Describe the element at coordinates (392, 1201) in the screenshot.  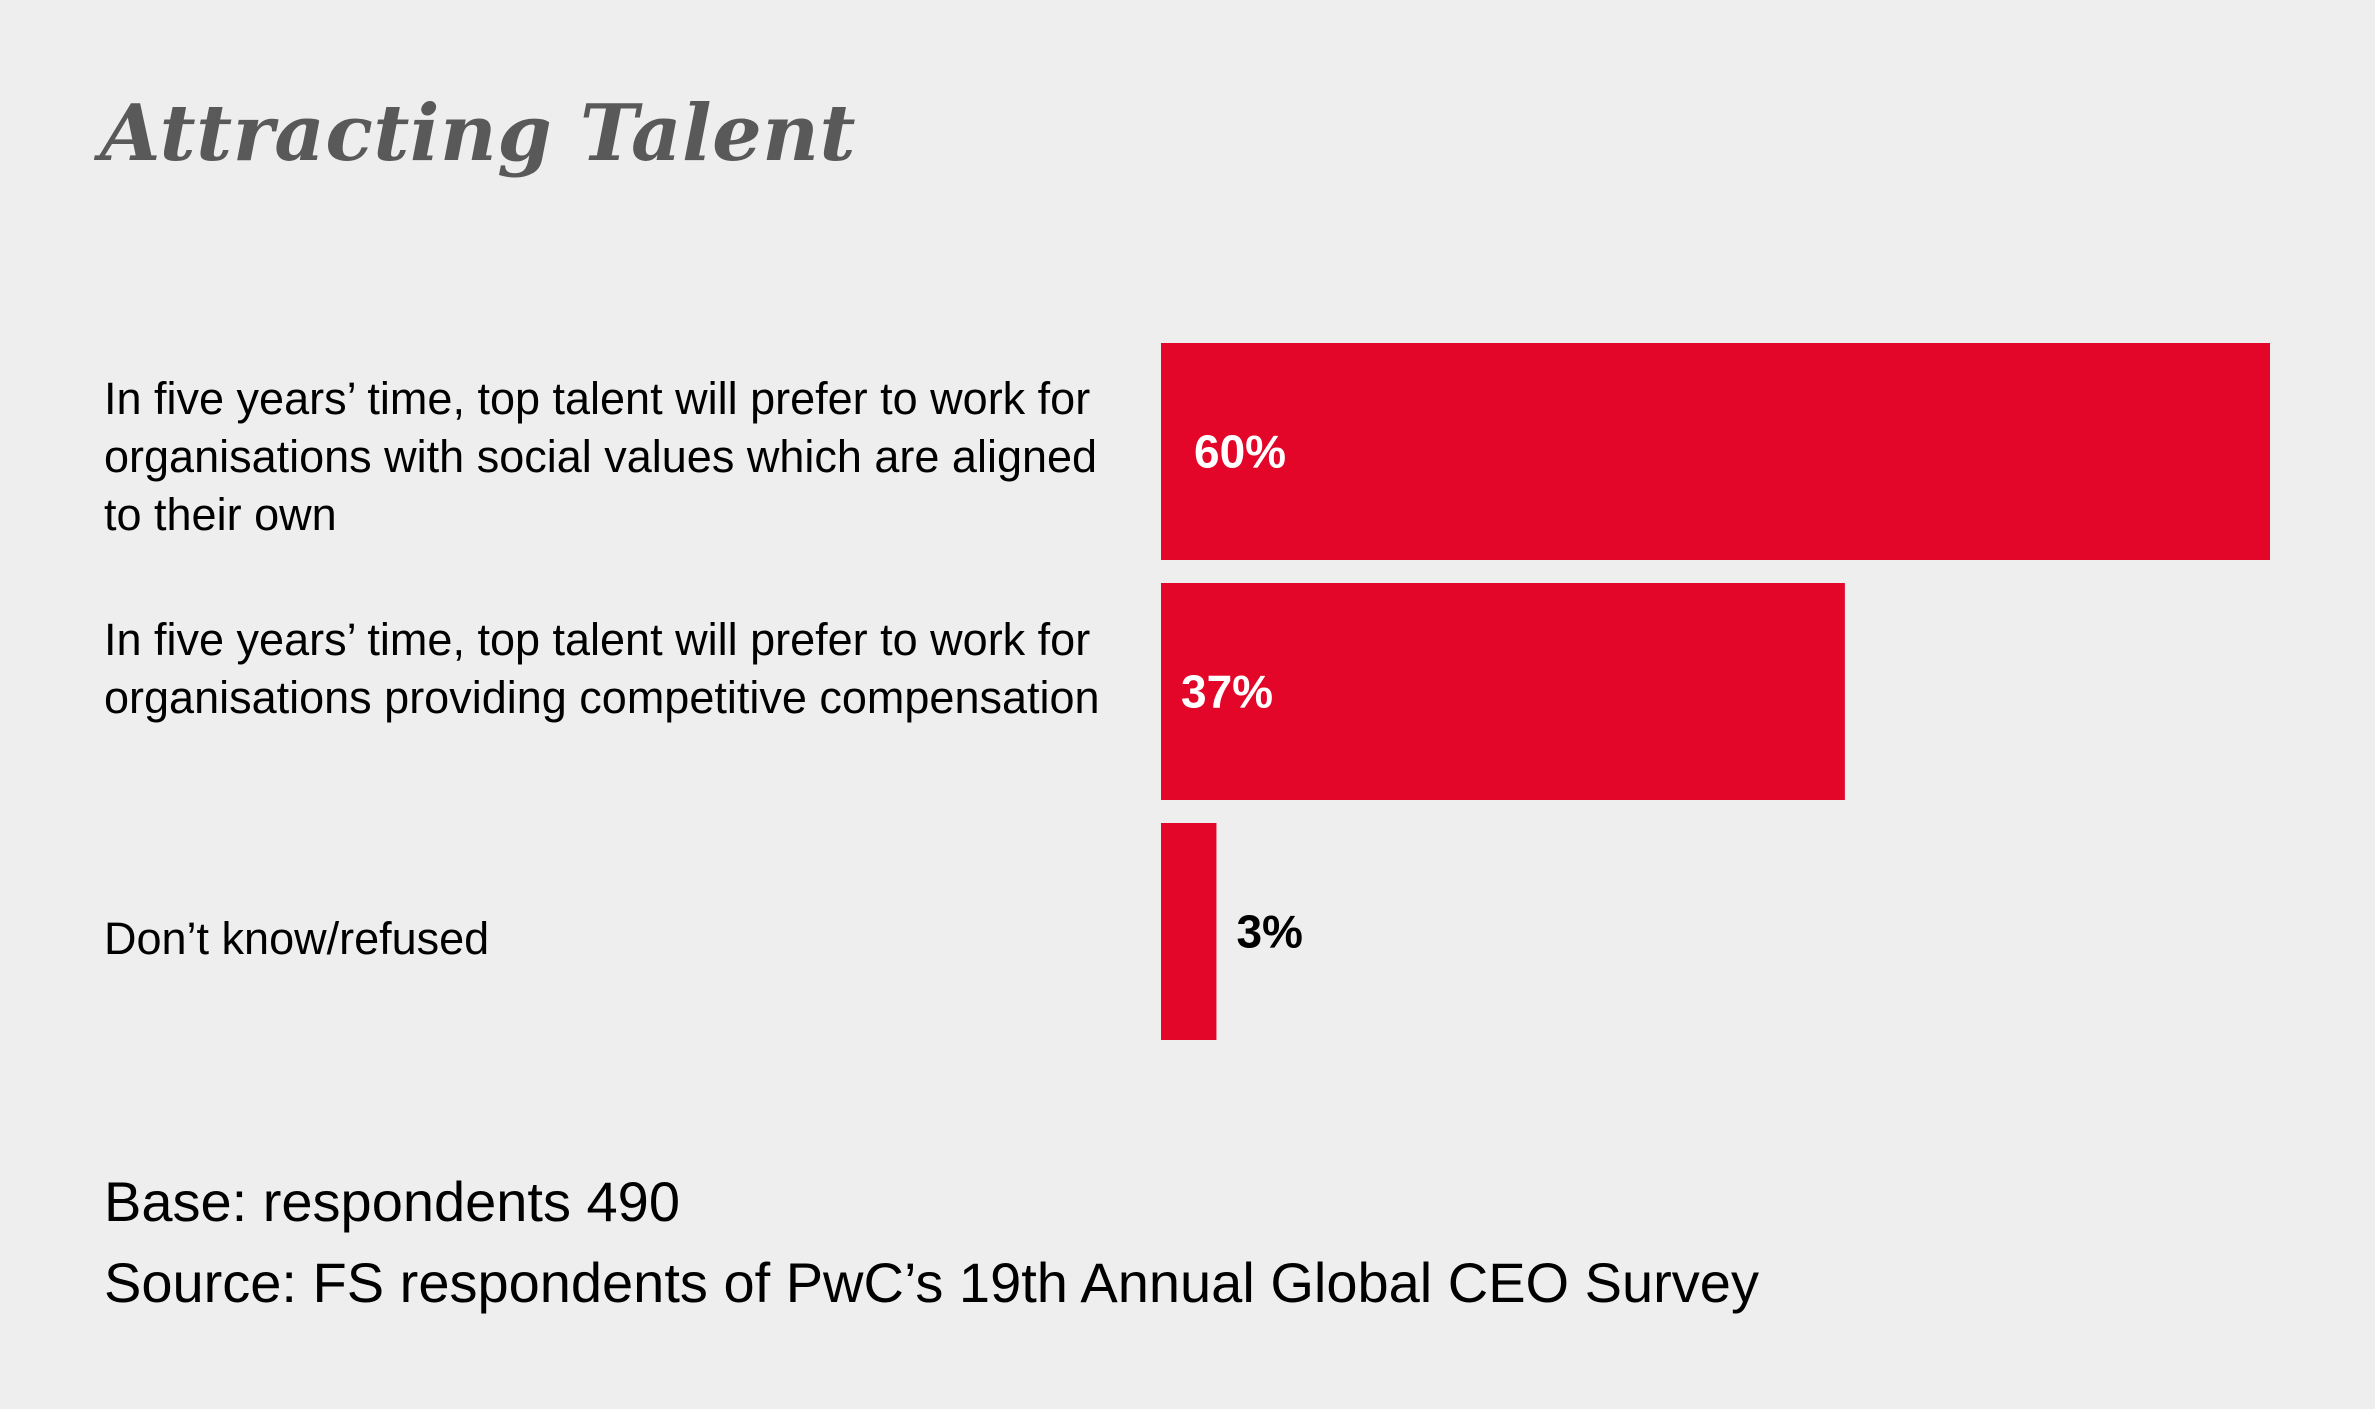
I see `base-note: Base: respondents 490` at that location.